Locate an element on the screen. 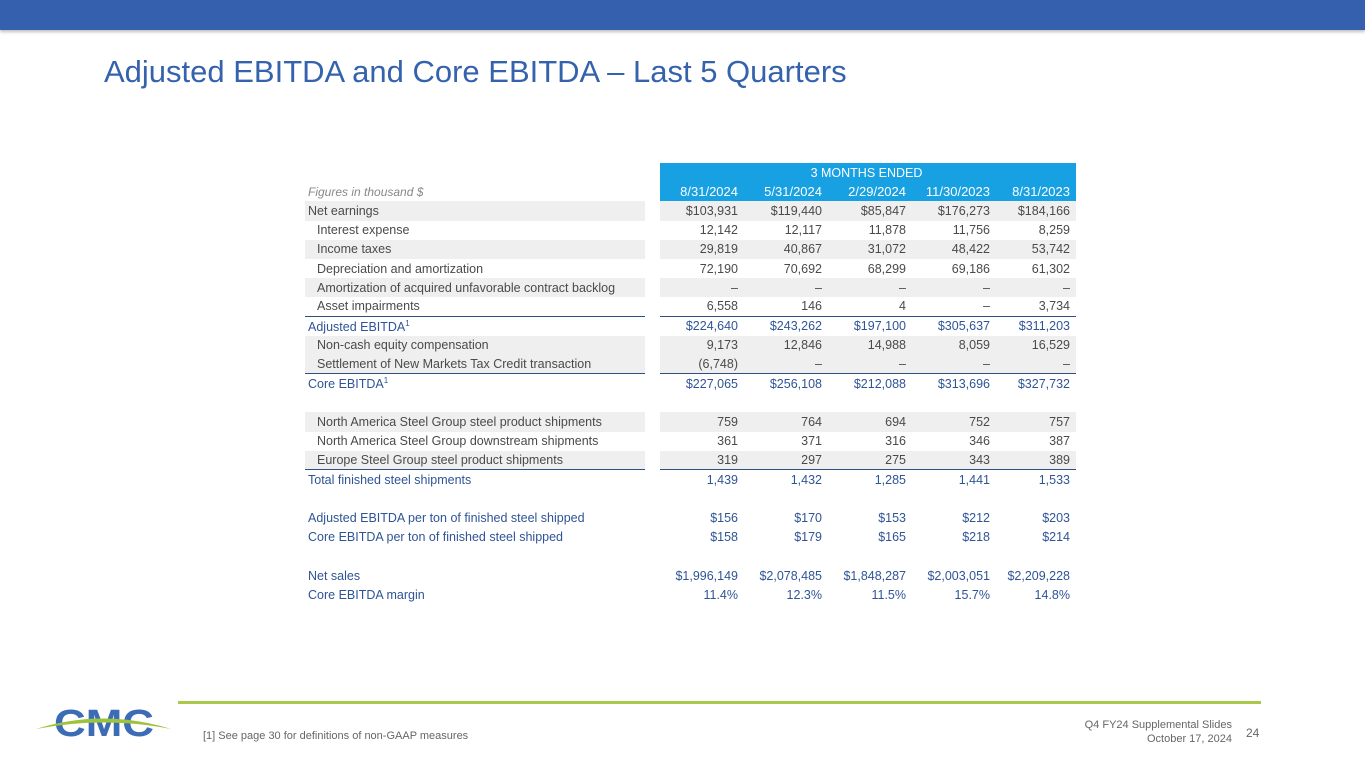 The height and width of the screenshot is (768, 1365). deck-date: October 17, 2024 is located at coordinates (1189, 739).